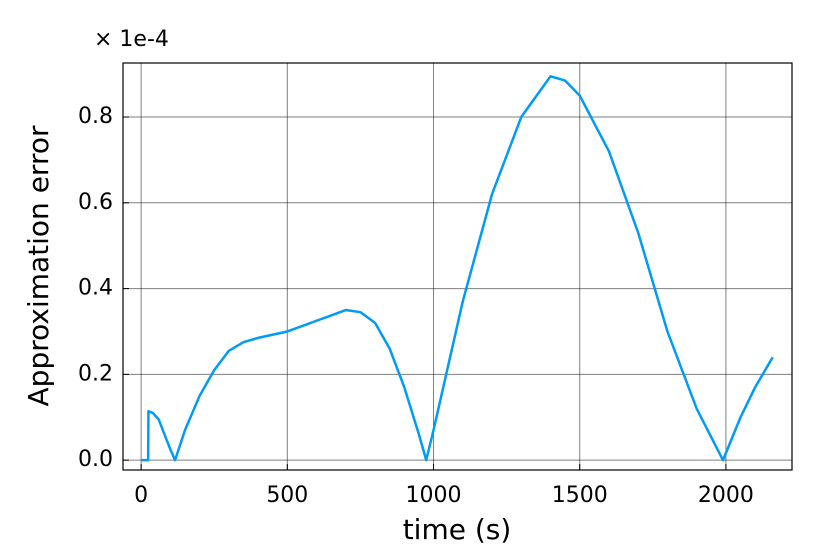  Describe the element at coordinates (457, 529) in the screenshot. I see `x-axis-label: time (s)` at that location.